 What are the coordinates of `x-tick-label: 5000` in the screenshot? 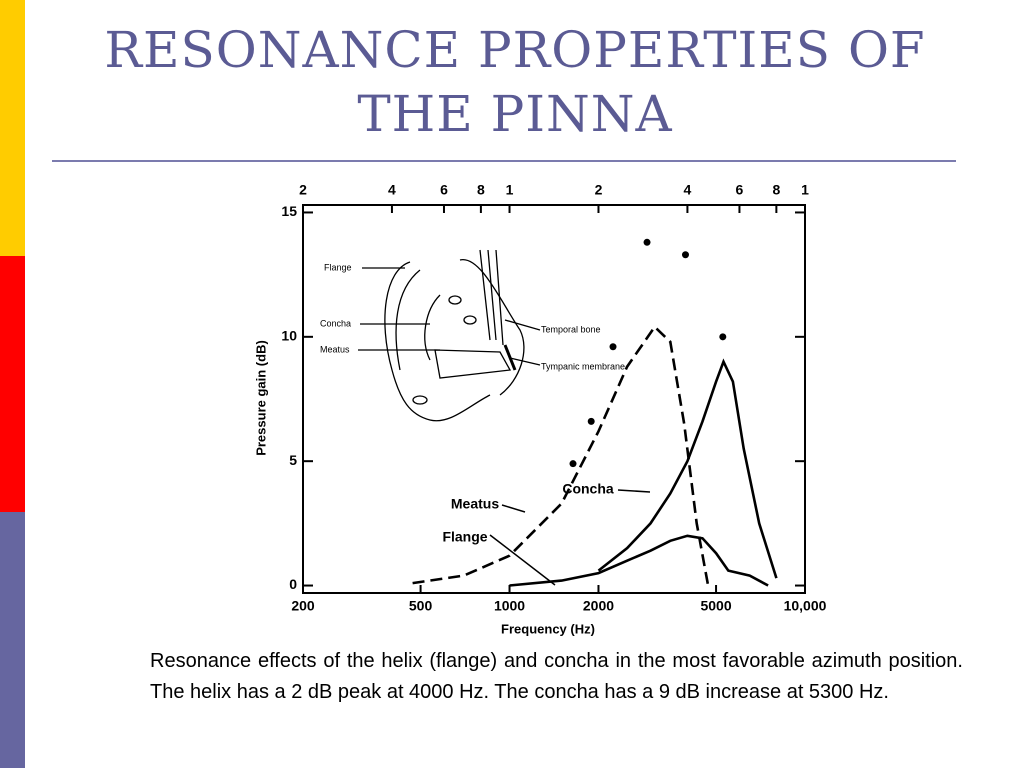 It's located at (715, 606).